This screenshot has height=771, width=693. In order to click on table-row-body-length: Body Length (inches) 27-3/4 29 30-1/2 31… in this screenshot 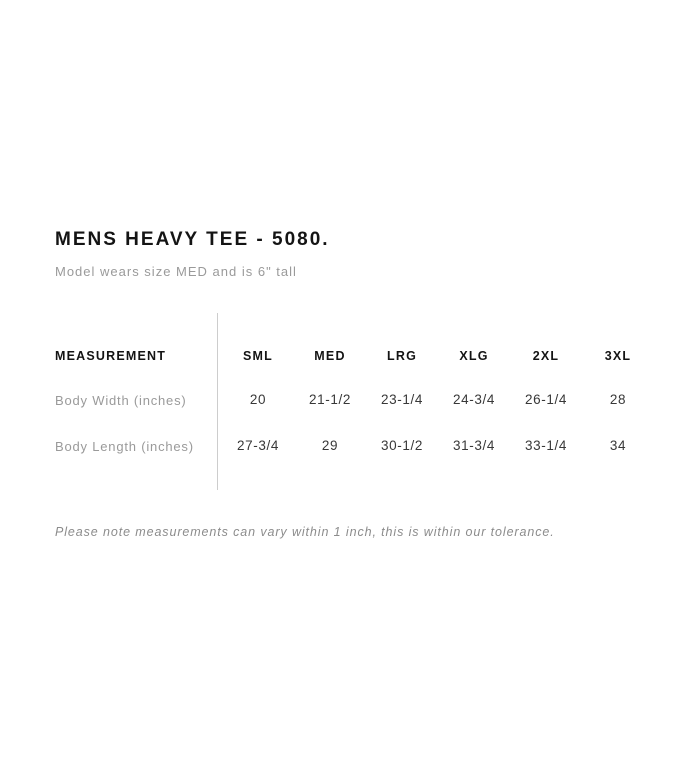, I will do `click(355, 446)`.